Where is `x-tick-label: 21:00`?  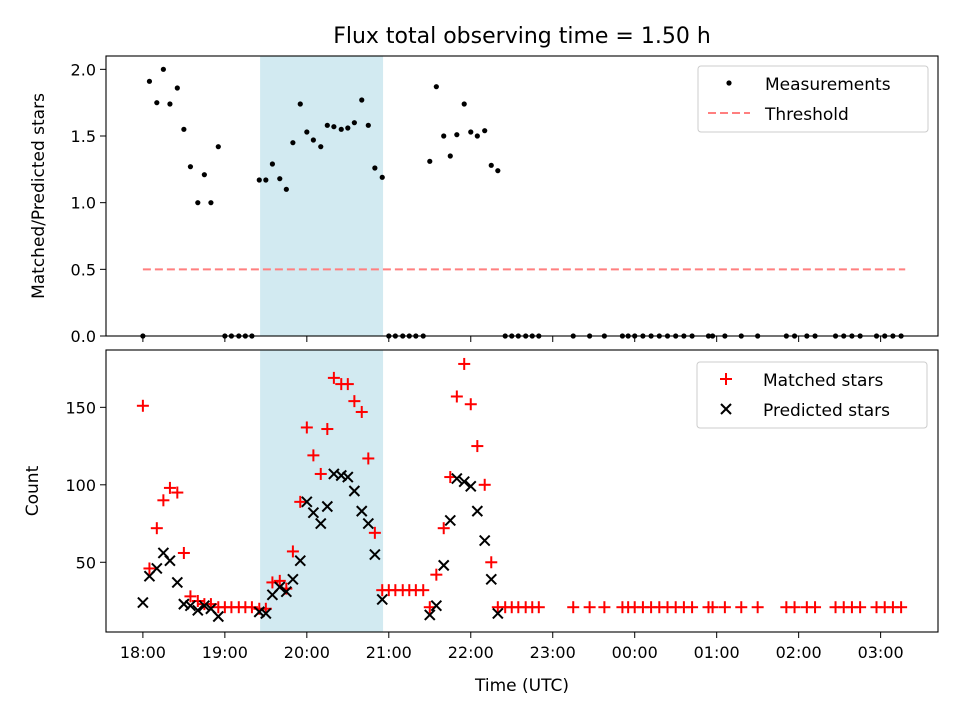
x-tick-label: 21:00 is located at coordinates (389, 652).